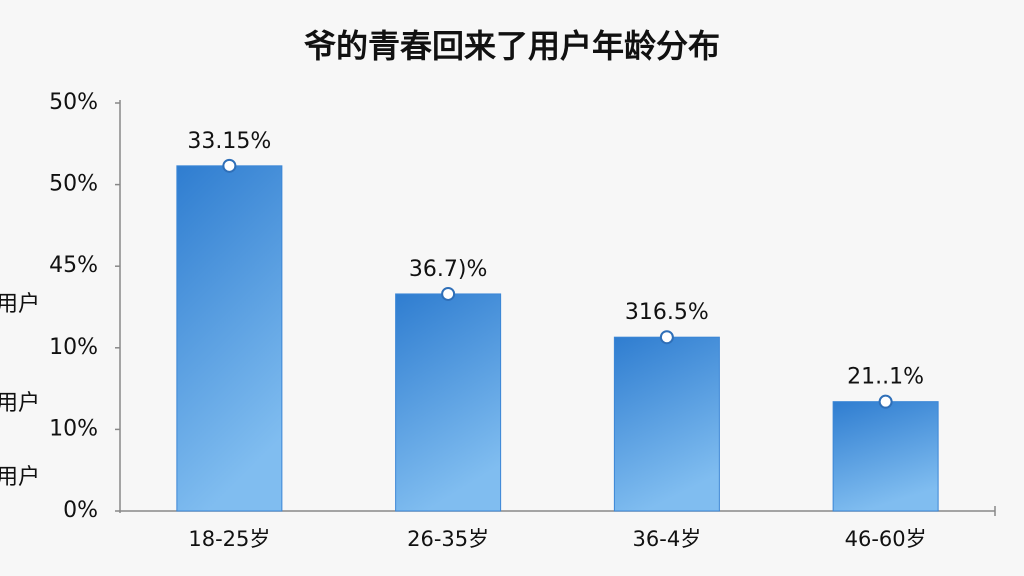  What do you see at coordinates (229, 539) in the screenshot?
I see `x-tick-label: 18-25岁` at bounding box center [229, 539].